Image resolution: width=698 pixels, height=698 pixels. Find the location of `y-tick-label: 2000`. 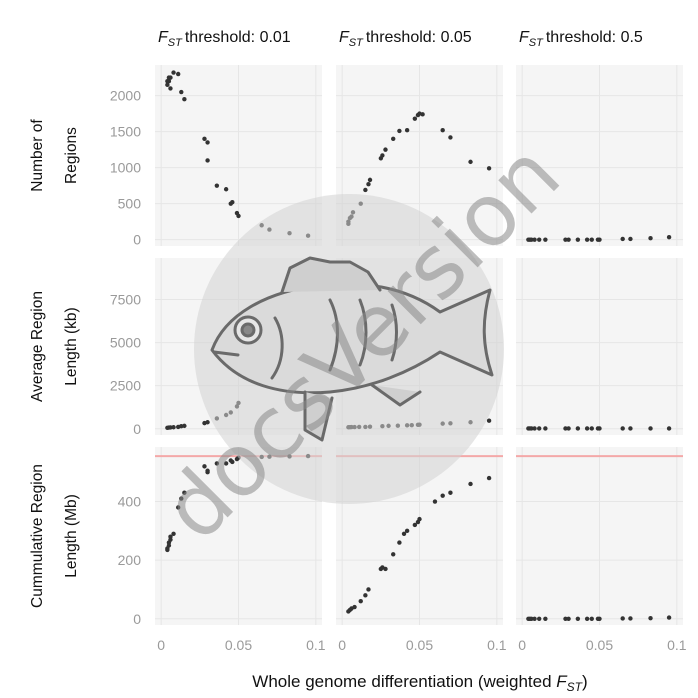

y-tick-label: 2000 is located at coordinates (125, 96).